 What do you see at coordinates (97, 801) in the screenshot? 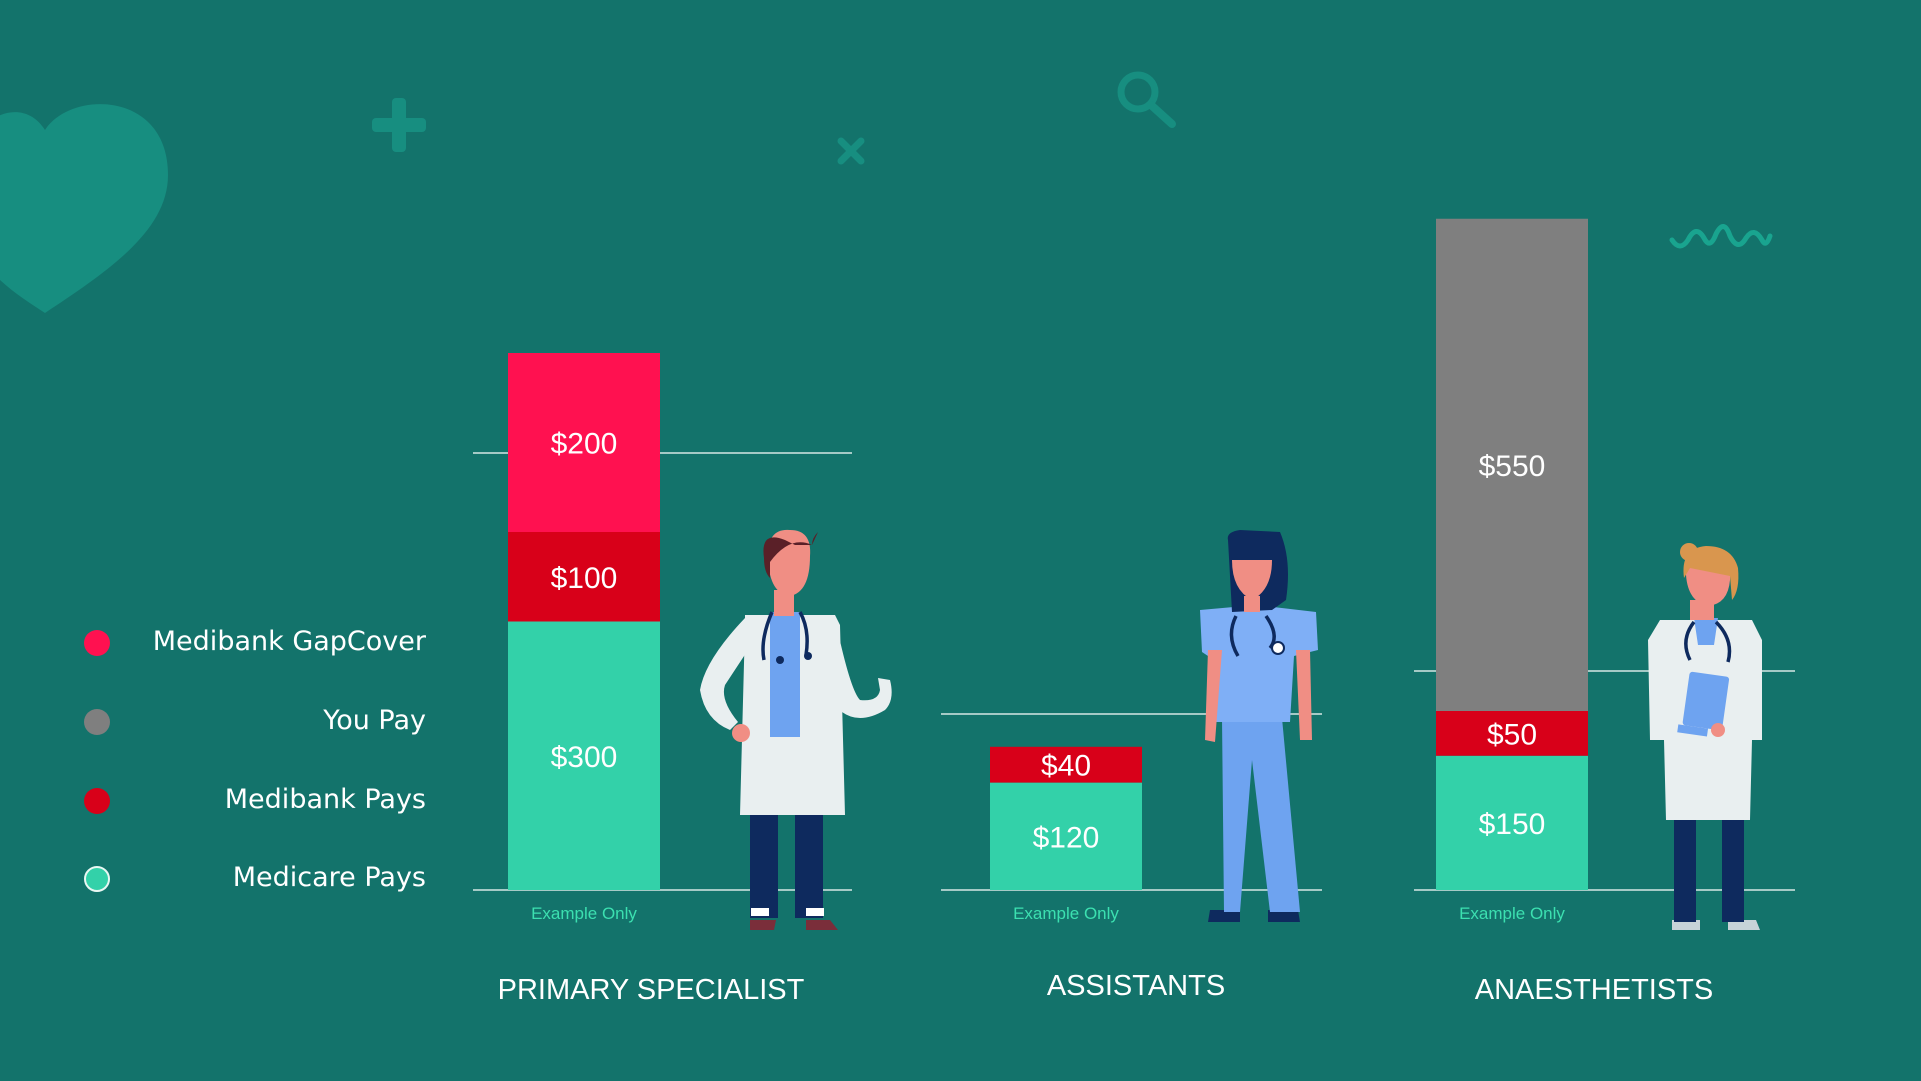
I see `legend-swatch-medibank-pays` at bounding box center [97, 801].